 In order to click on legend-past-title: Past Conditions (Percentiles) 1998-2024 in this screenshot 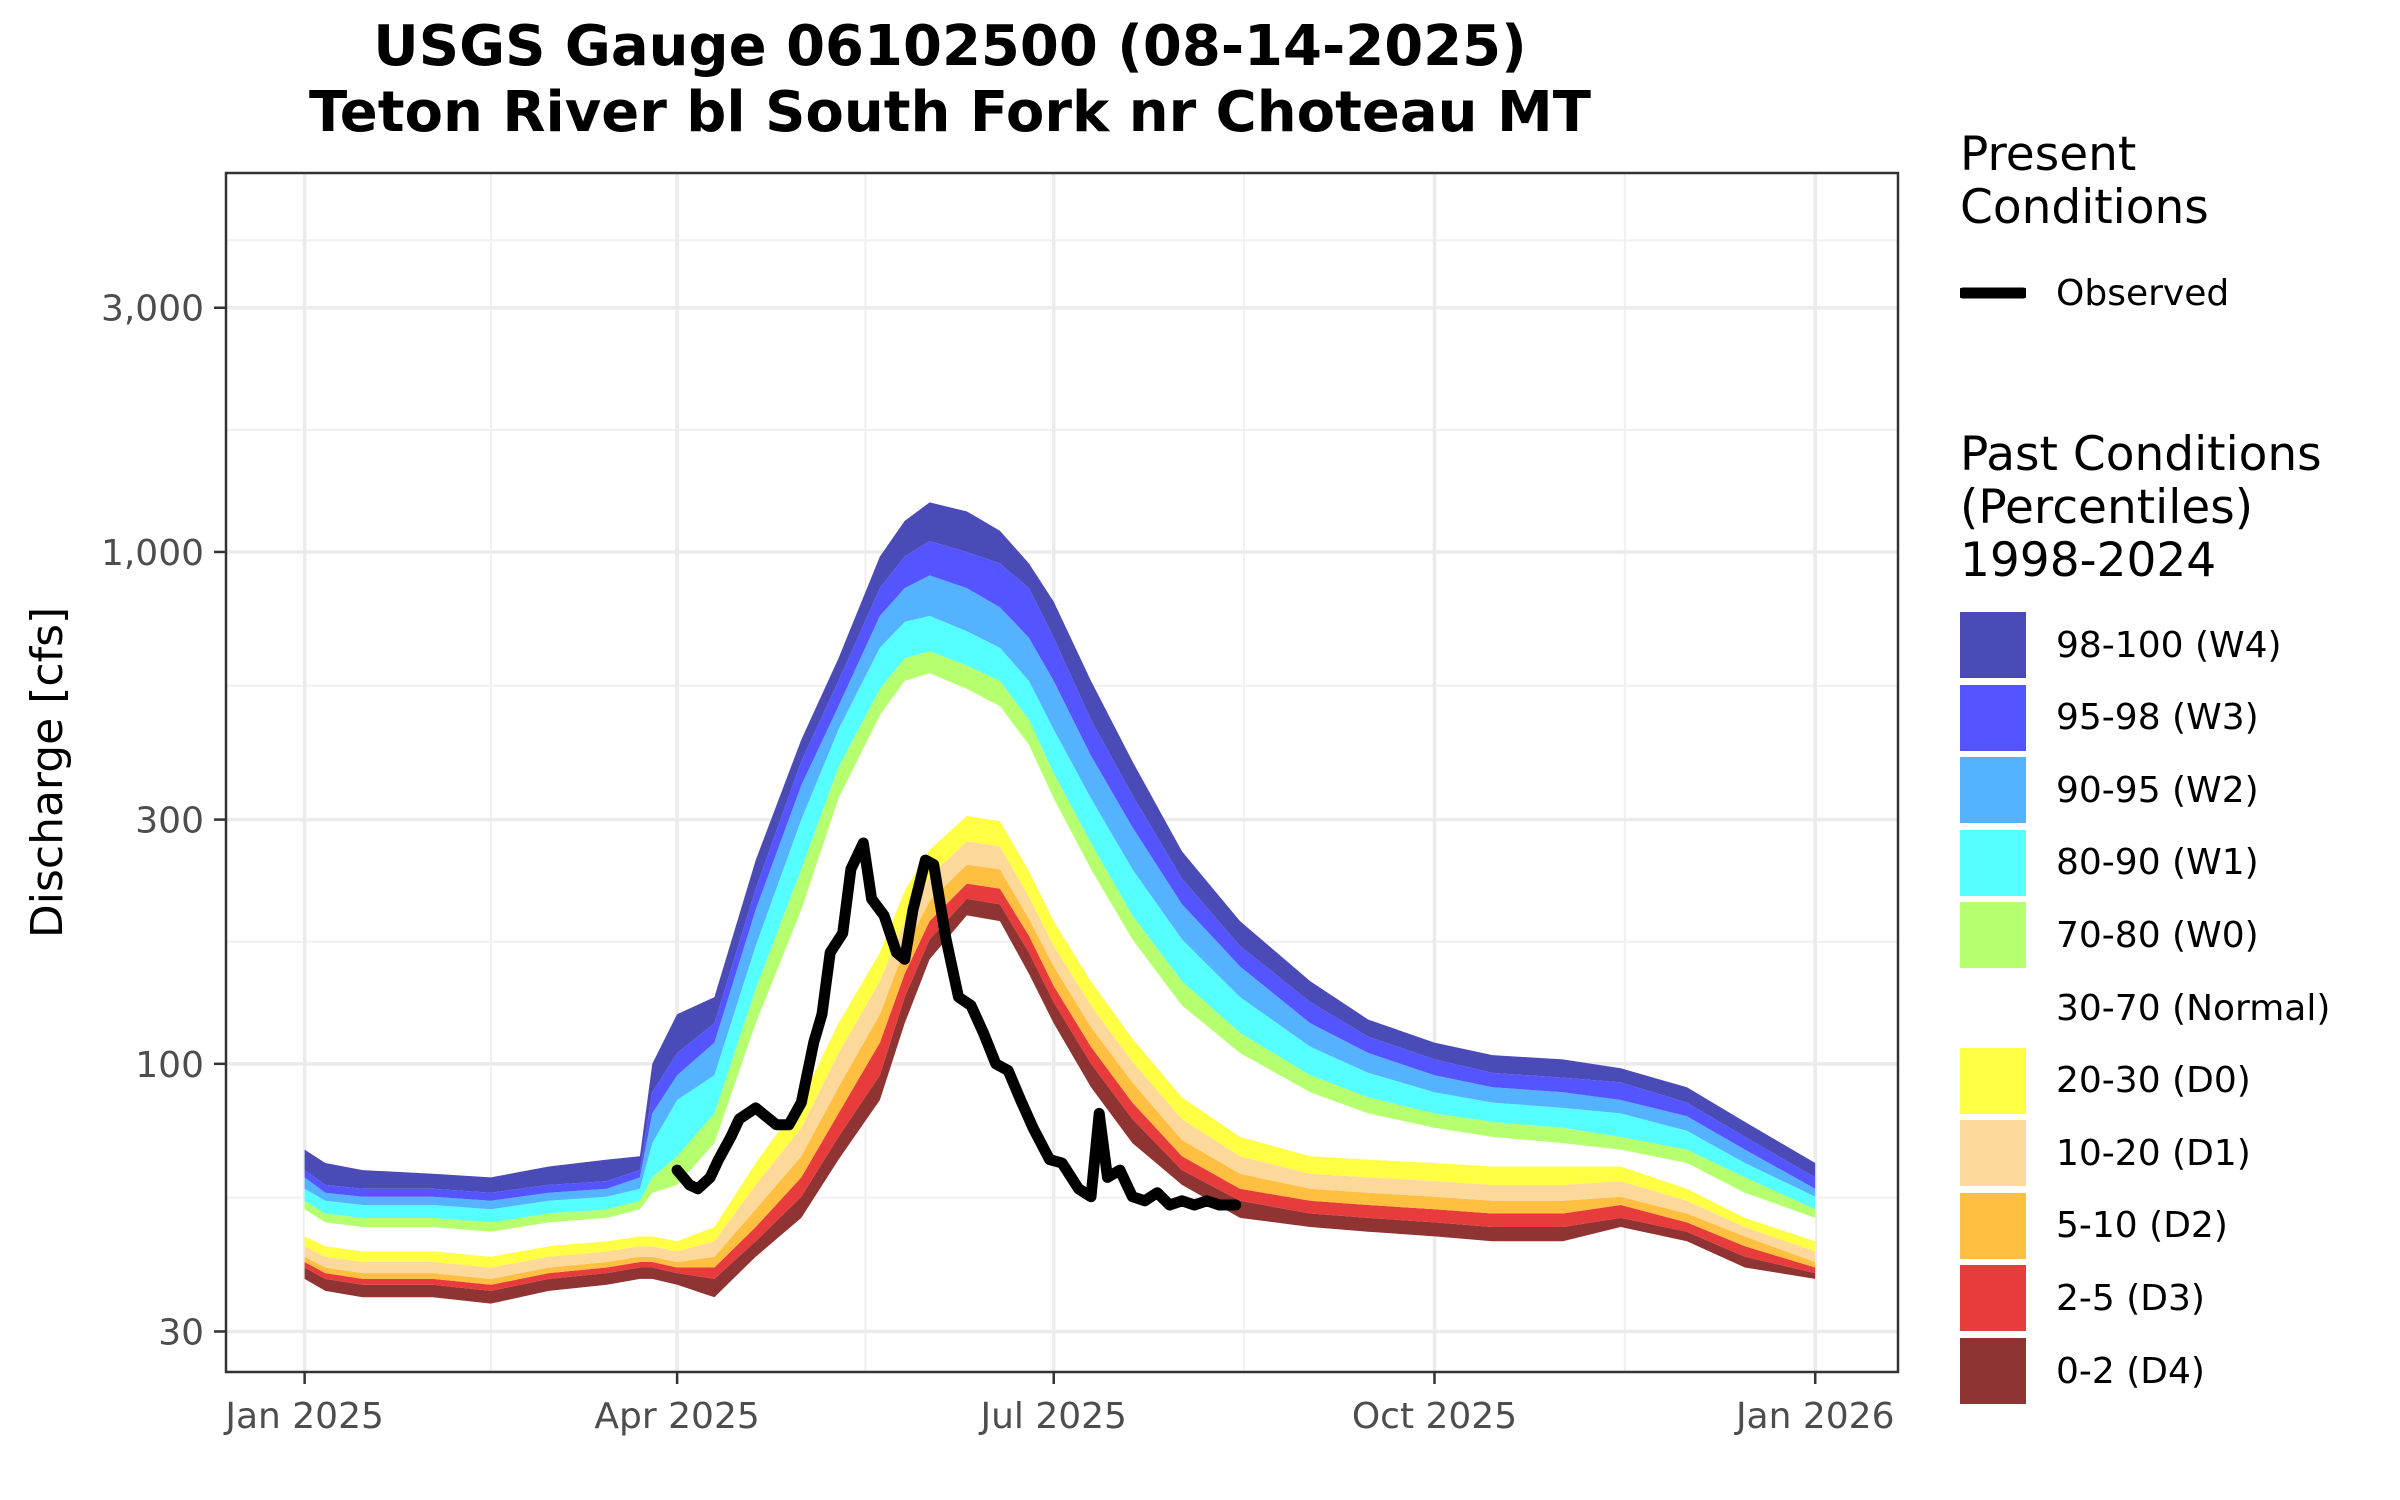, I will do `click(2141, 507)`.